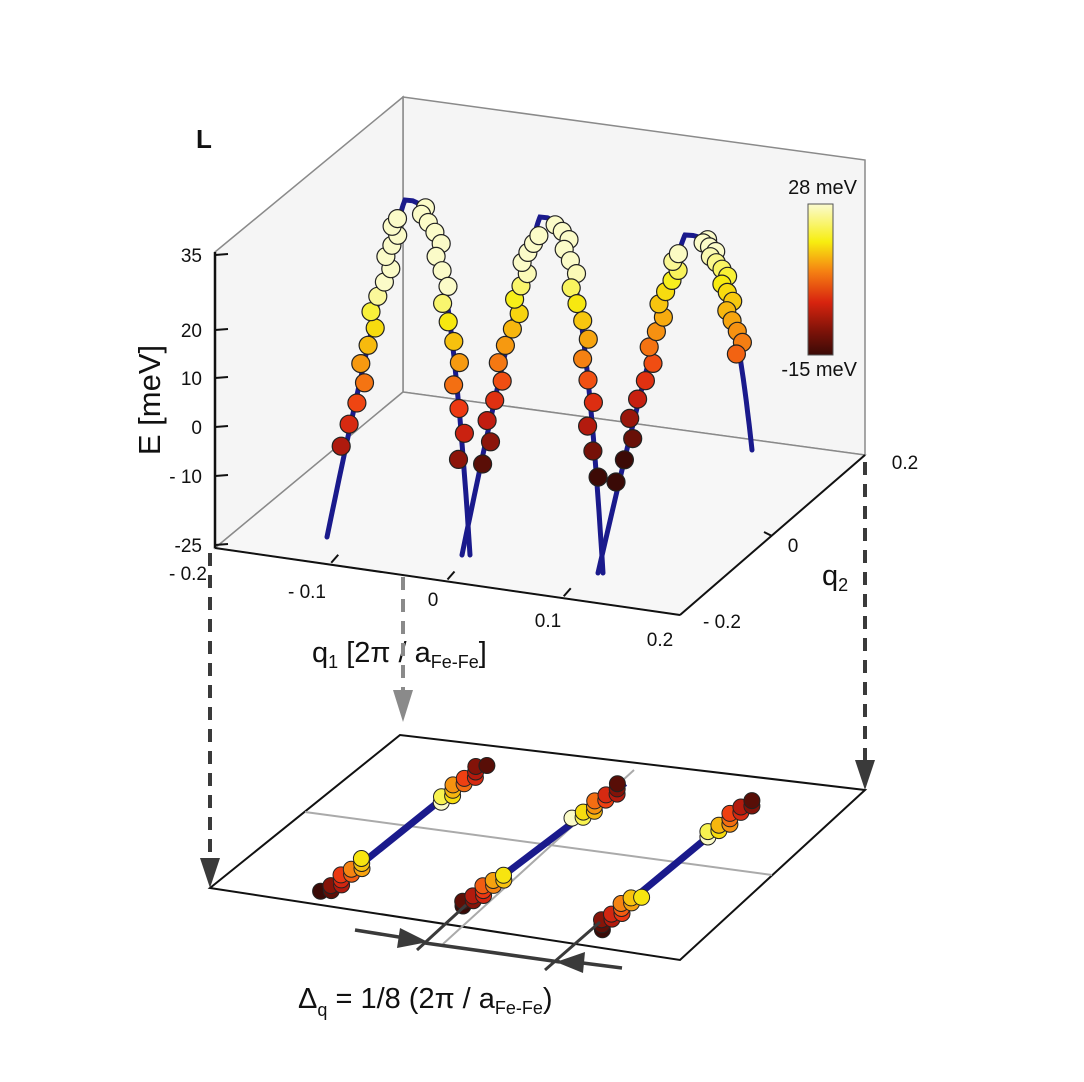 Image resolution: width=1084 pixels, height=1082 pixels. Describe the element at coordinates (199, 401) in the screenshot. I see `z-axis-ticks: 35 20 10 0 - 10 -25` at that location.